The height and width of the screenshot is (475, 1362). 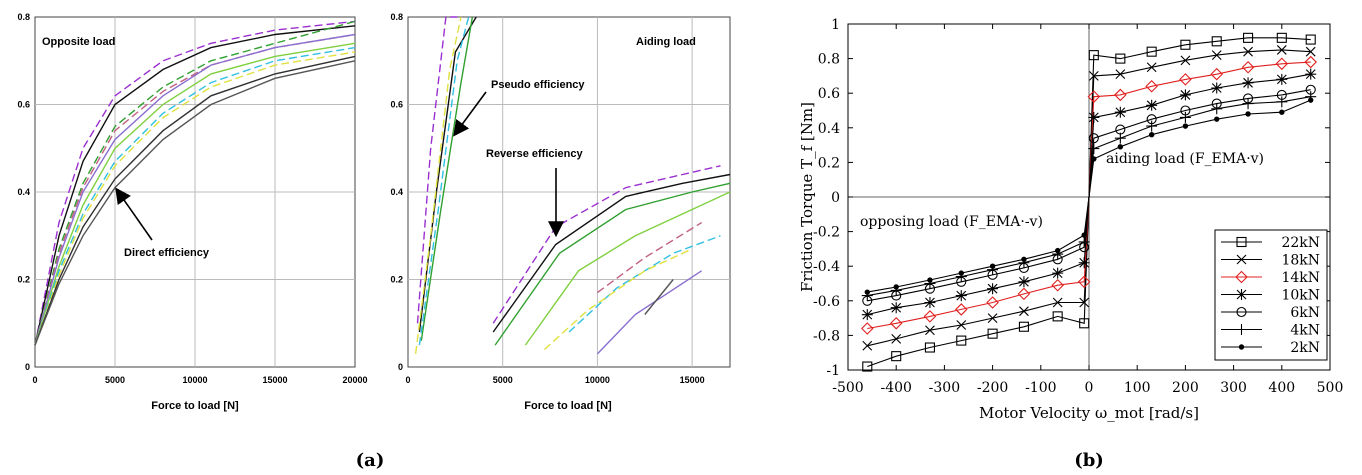 I want to click on y-tick-label: -0.8, so click(x=826, y=336).